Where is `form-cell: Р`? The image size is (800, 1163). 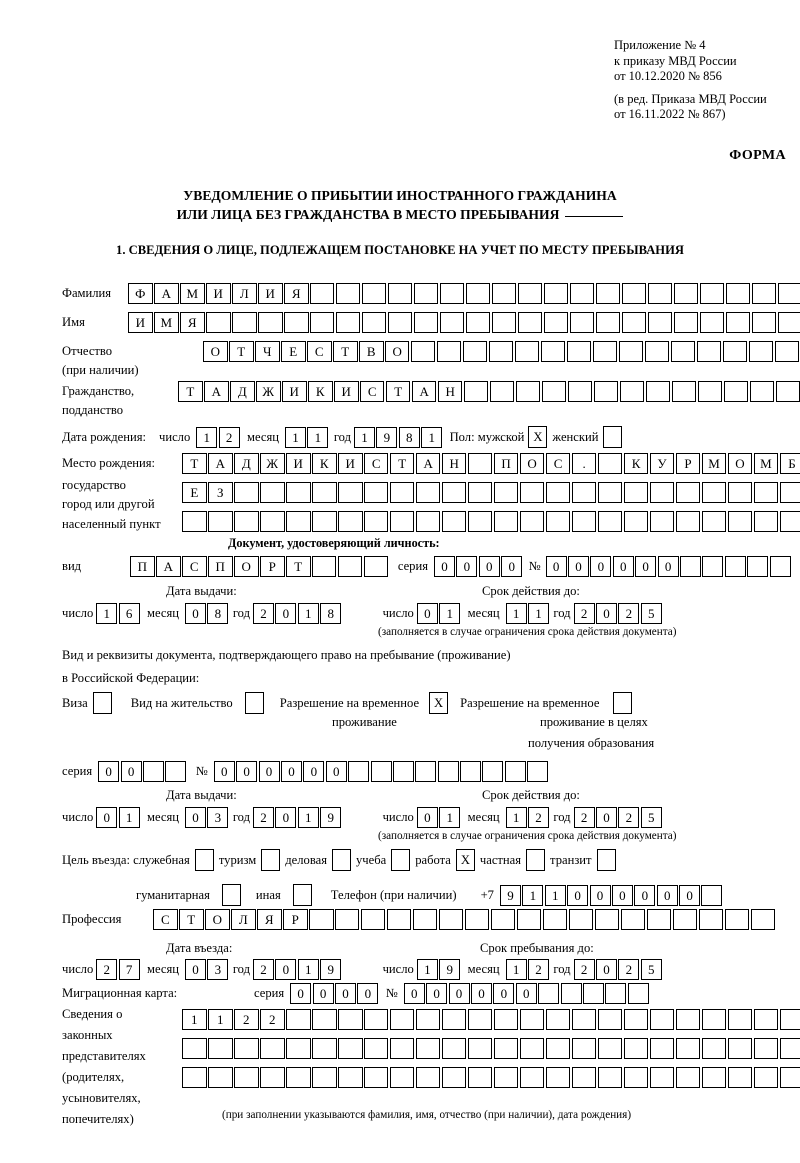
form-cell: Р is located at coordinates (295, 919).